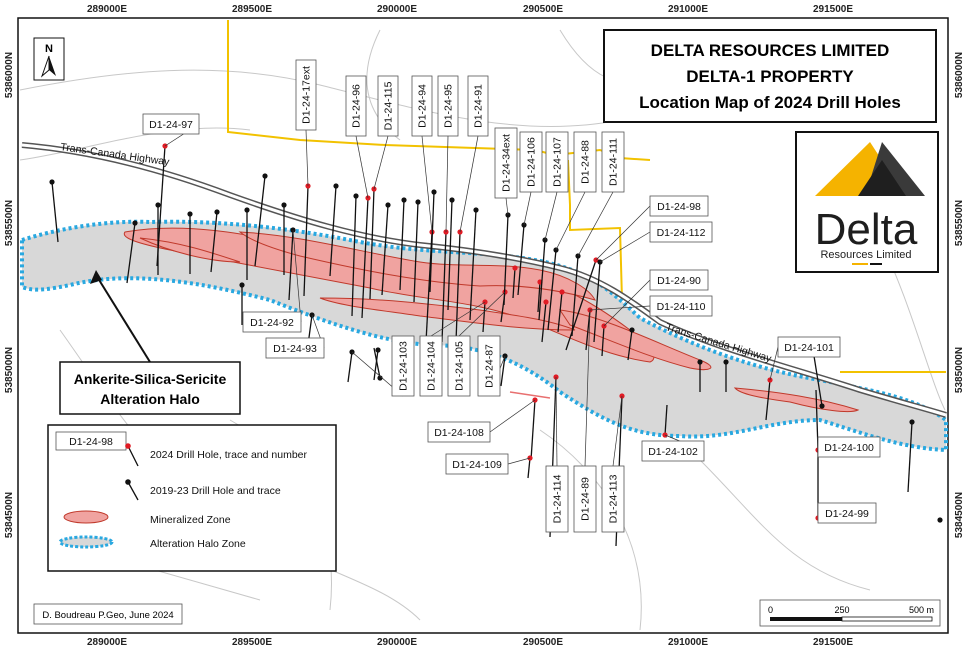 This screenshot has width=975, height=653. What do you see at coordinates (586, 499) in the screenshot?
I see `label-d1-24-89: D1-24-89` at bounding box center [586, 499].